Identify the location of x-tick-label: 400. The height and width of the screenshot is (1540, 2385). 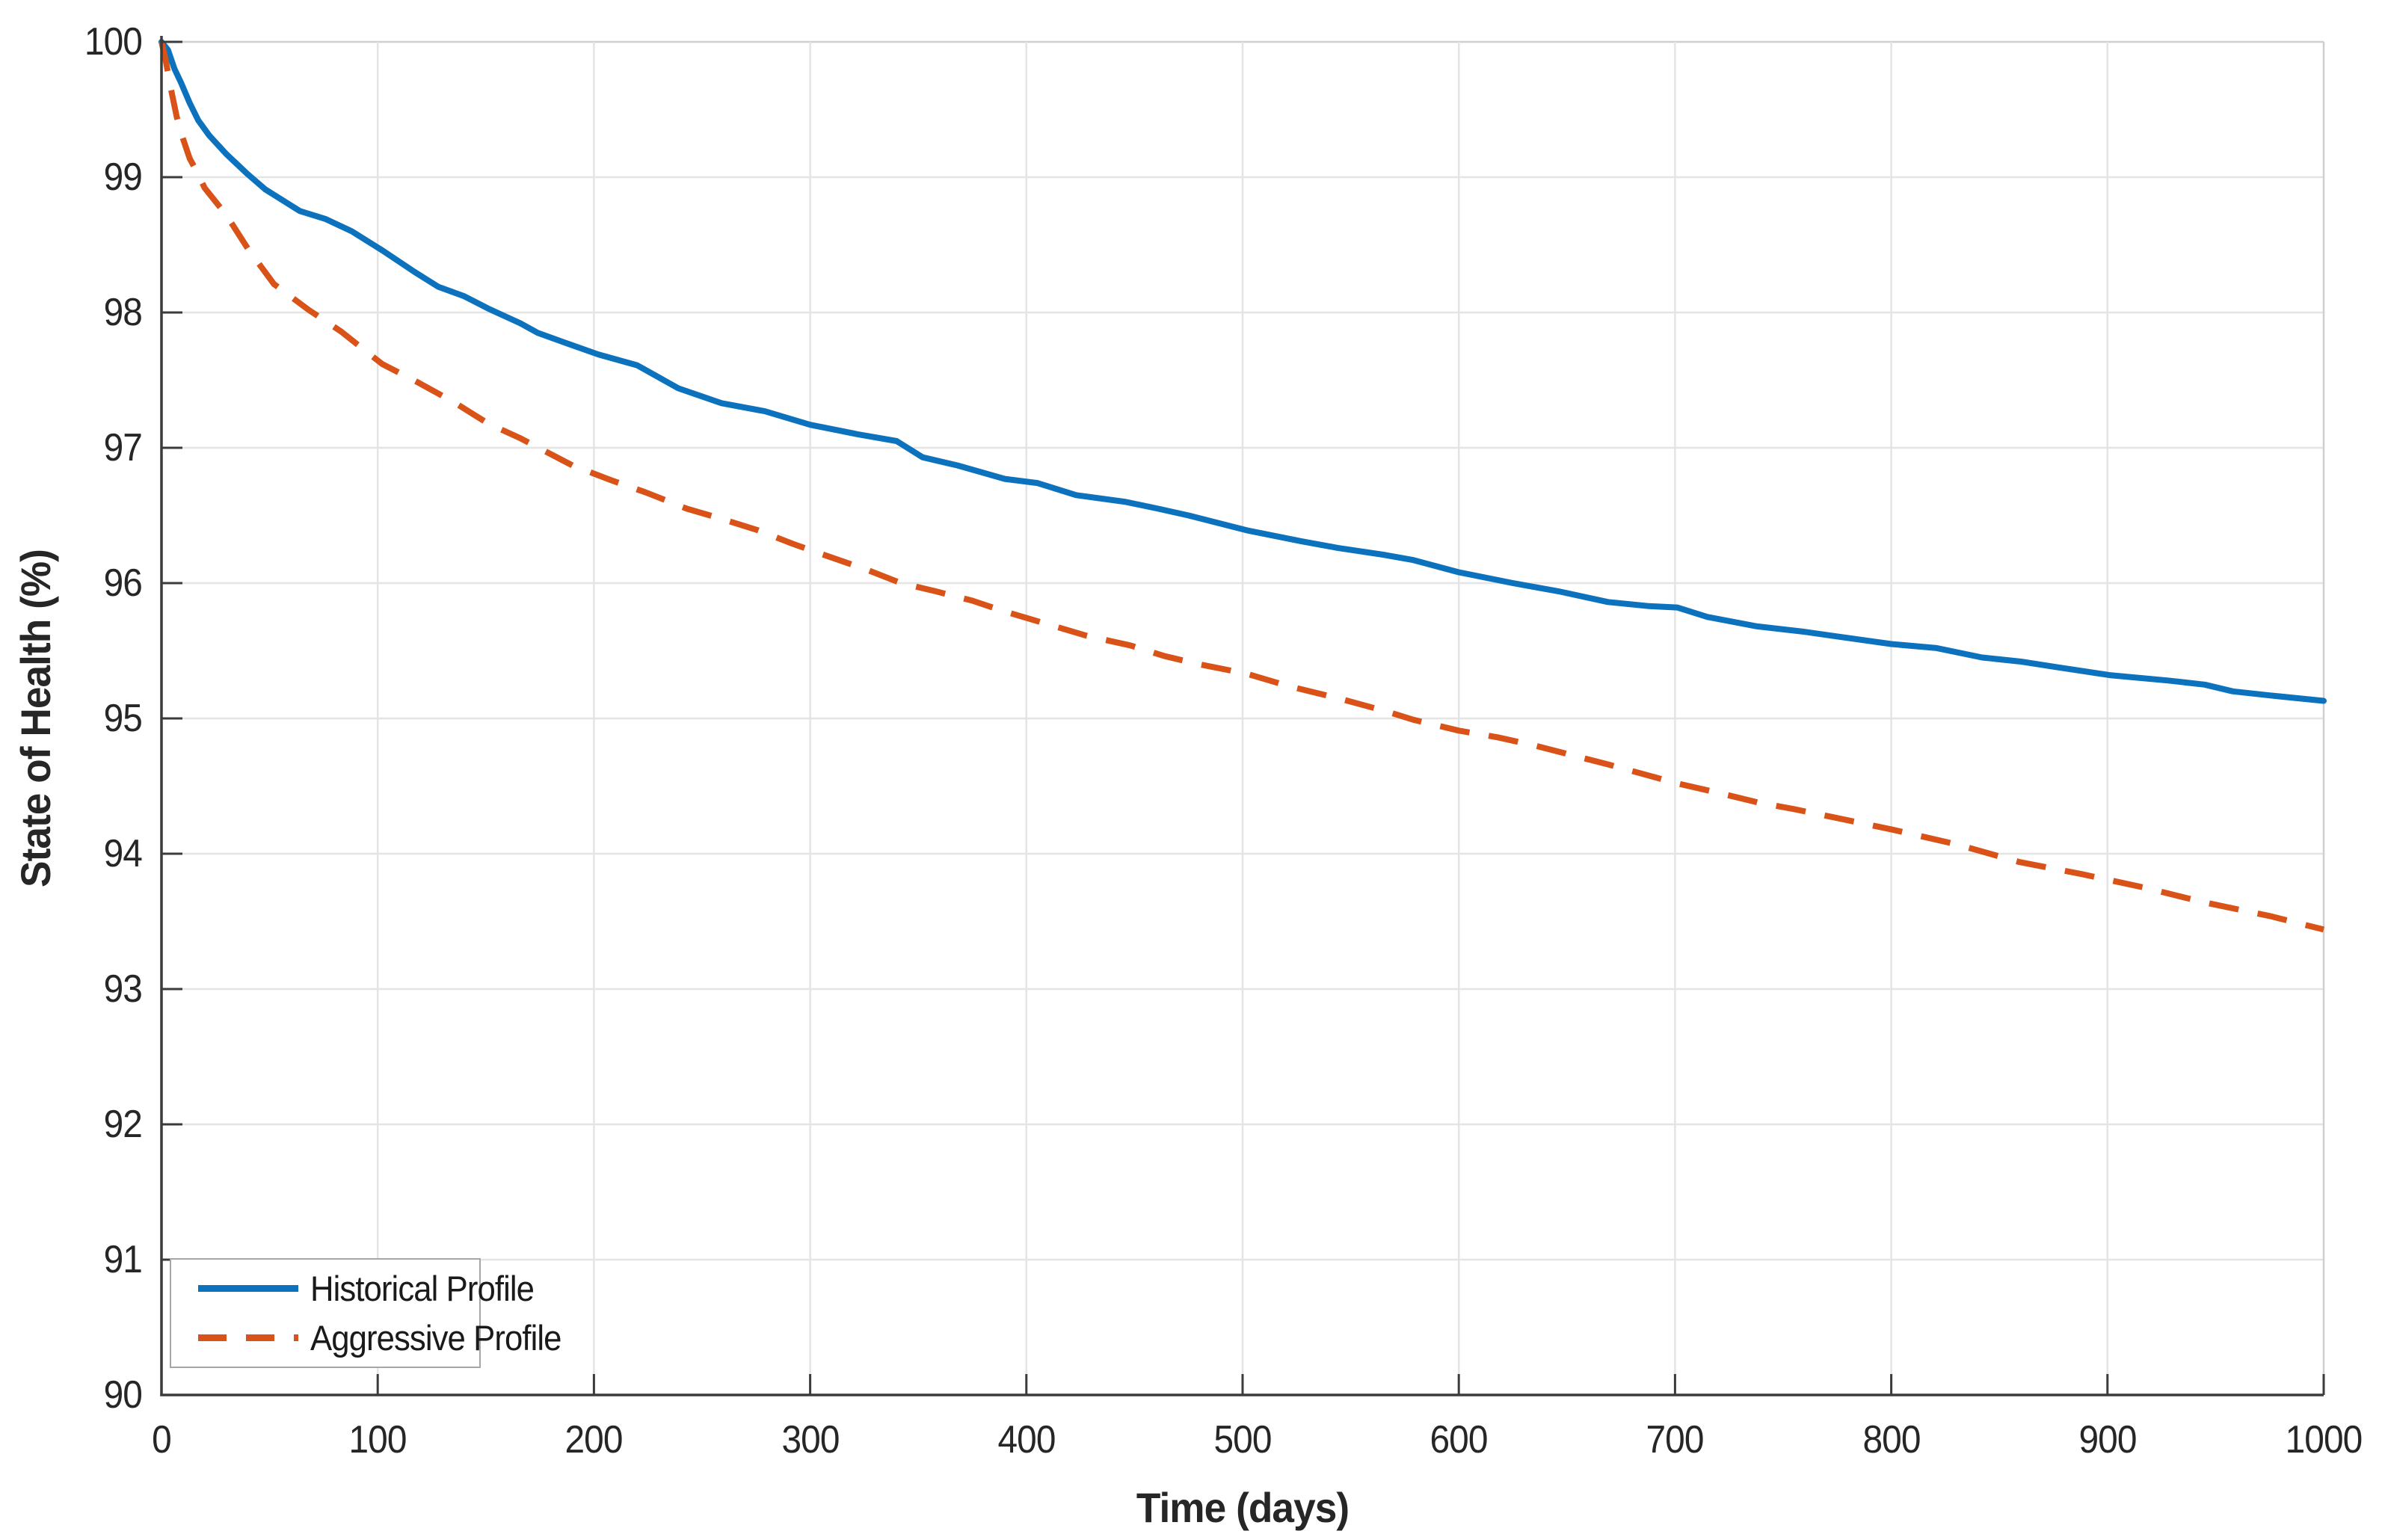
(1026, 1440).